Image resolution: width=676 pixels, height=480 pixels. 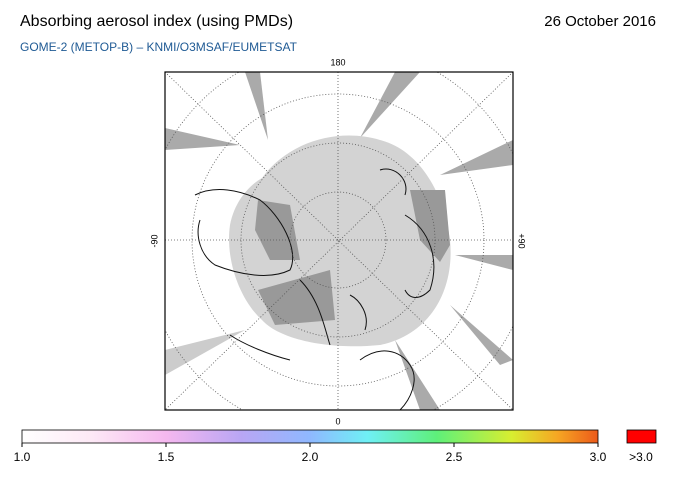 I want to click on colorbar-tick-label: 2.5, so click(x=454, y=457).